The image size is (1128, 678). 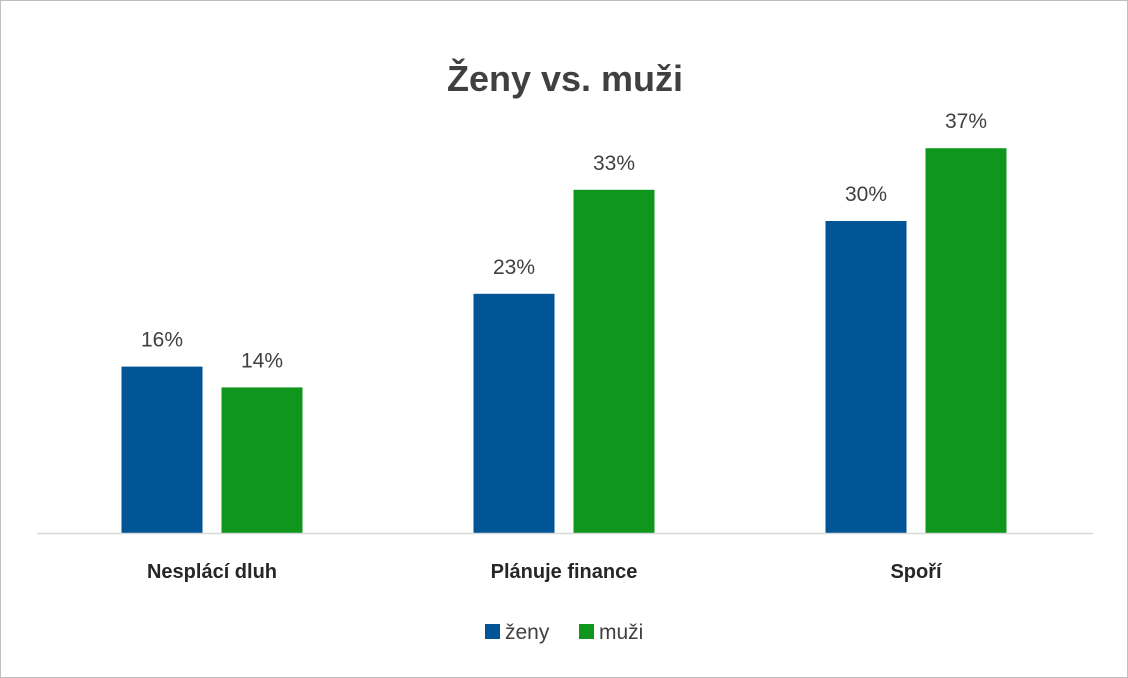 I want to click on category-label-1: Plánuje finance, so click(x=564, y=572).